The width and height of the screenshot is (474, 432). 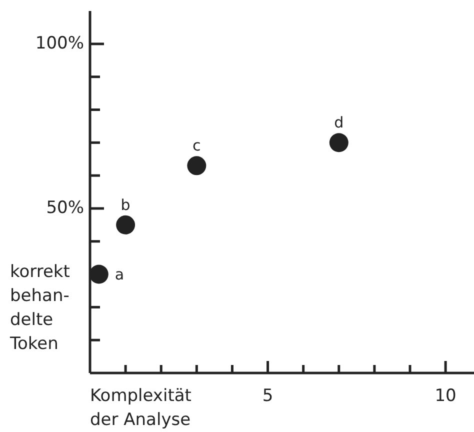 What do you see at coordinates (65, 208) in the screenshot?
I see `y-tick-label: 50%` at bounding box center [65, 208].